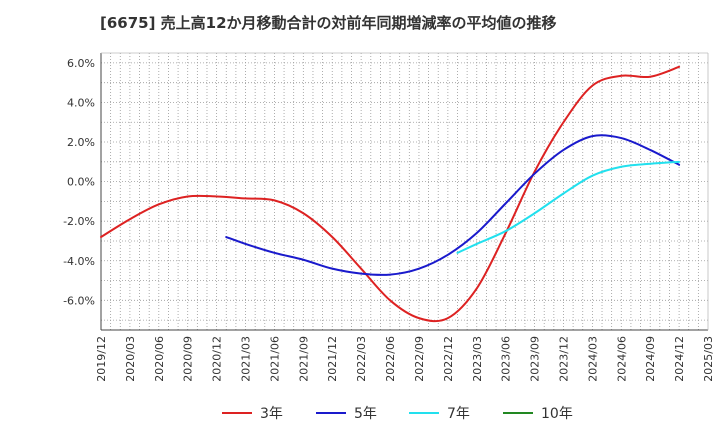  Describe the element at coordinates (328, 23) in the screenshot. I see `chart-title: [6675] 売上高12か月移動合計の対前年同期増減率の平均値の推移` at that location.